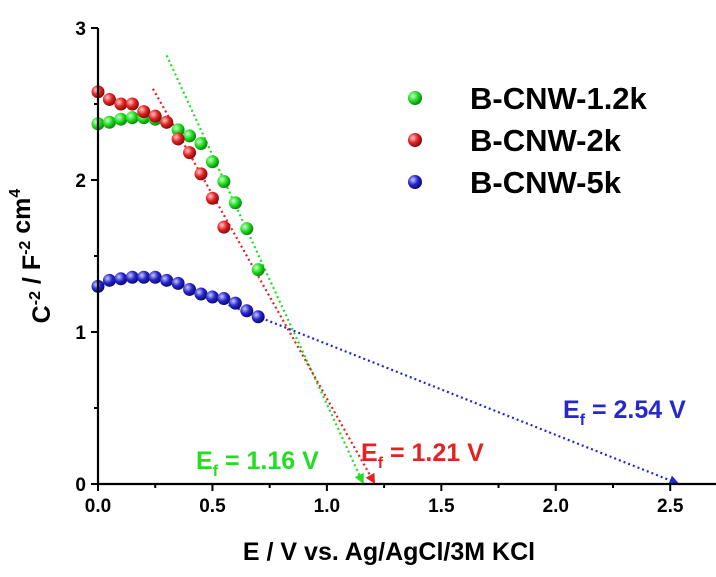  I want to click on flat-band-potential-label: Ef = 1.16 V, so click(257, 463).